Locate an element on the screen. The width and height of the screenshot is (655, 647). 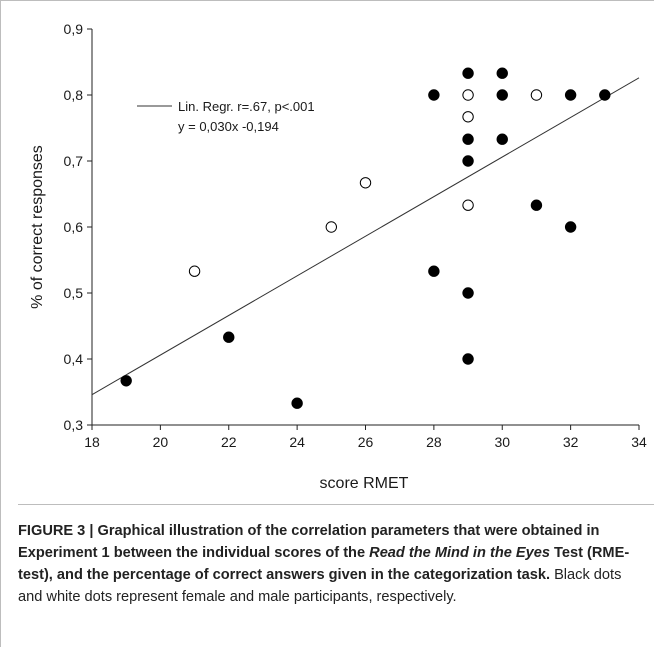
y-tick-label: 0,5 is located at coordinates (74, 293).